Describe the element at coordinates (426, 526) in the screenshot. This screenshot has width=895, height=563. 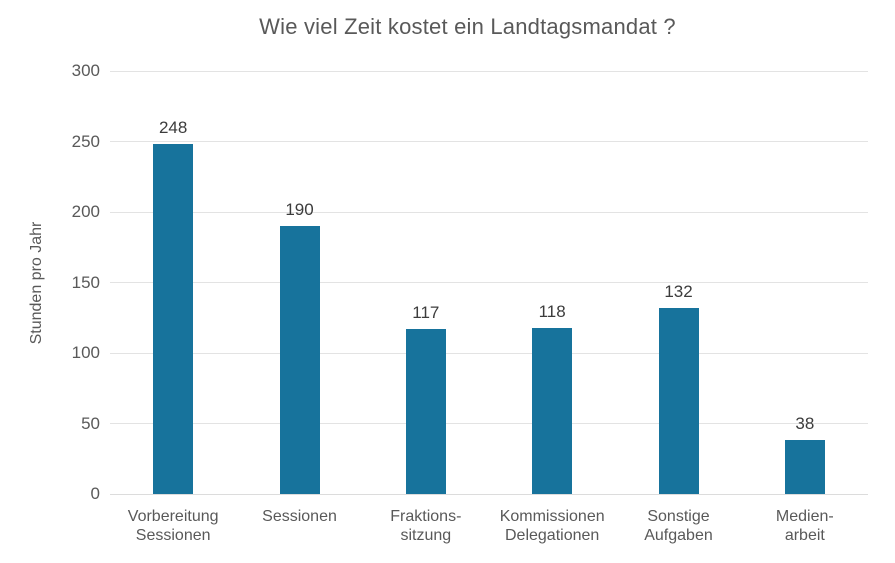
I see `x-tick-label-2: Fraktions- sitzung` at that location.